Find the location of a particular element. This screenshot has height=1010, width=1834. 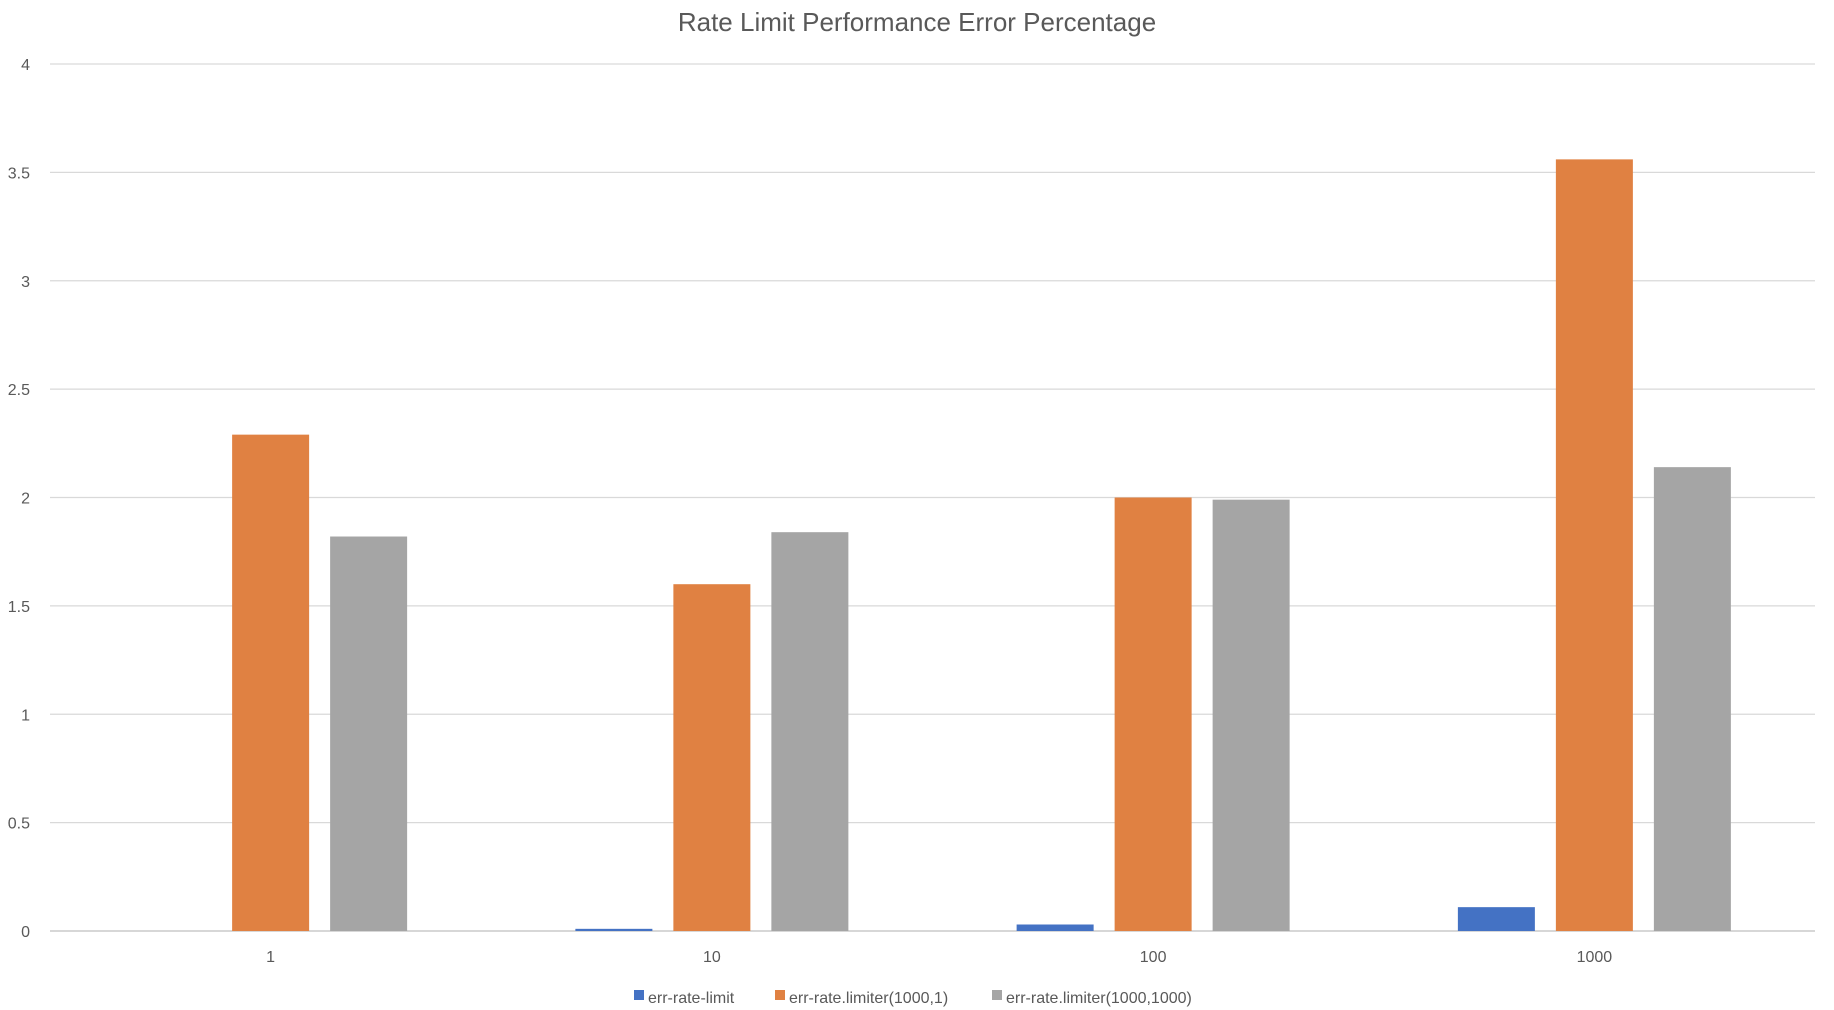

bar-err-rate.limiter(1000,1)-1000 is located at coordinates (1594, 545).